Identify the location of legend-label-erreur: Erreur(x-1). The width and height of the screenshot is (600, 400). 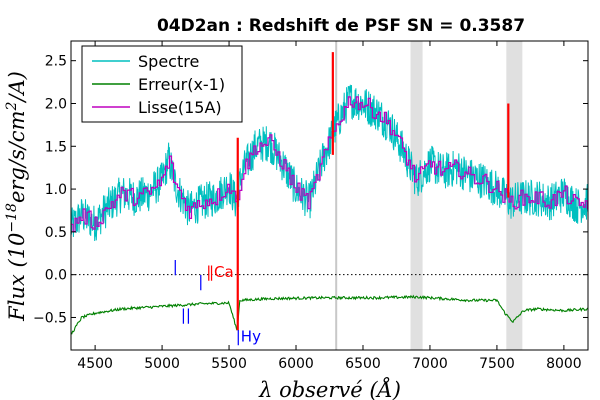
(181, 84).